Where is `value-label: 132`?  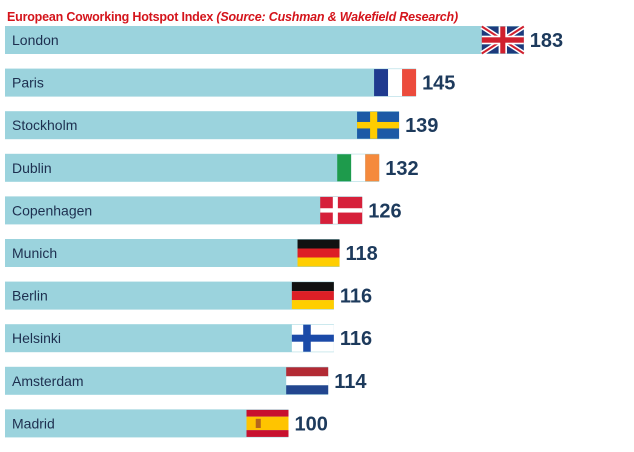
value-label: 132 is located at coordinates (401, 169).